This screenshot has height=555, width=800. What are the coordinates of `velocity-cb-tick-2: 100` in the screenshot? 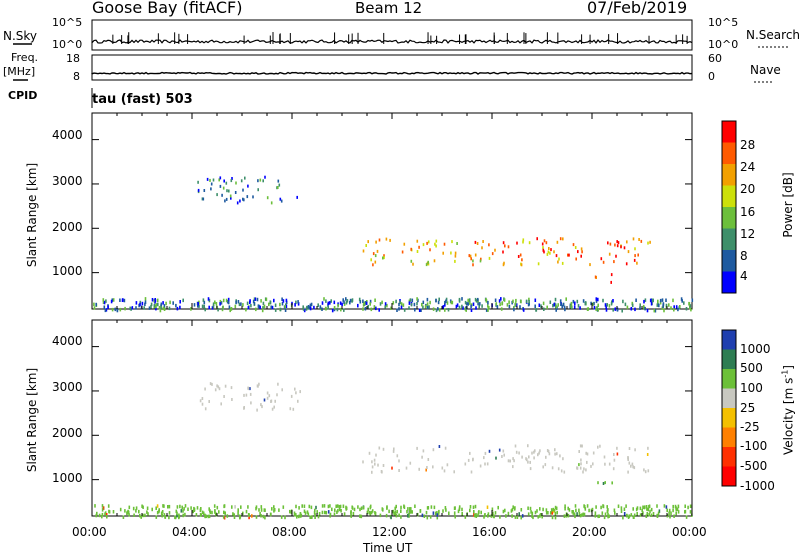 It's located at (751, 388).